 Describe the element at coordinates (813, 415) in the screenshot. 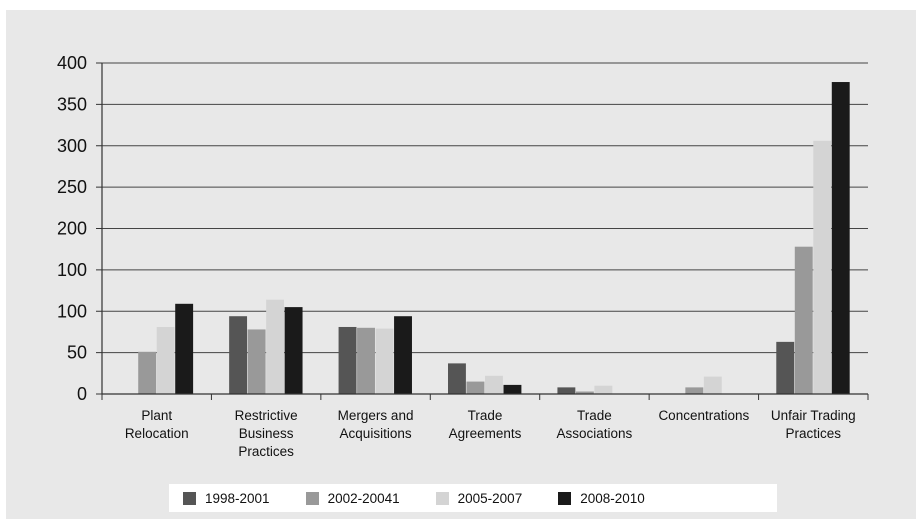

I see `x-category-label: Unfair Trading` at that location.